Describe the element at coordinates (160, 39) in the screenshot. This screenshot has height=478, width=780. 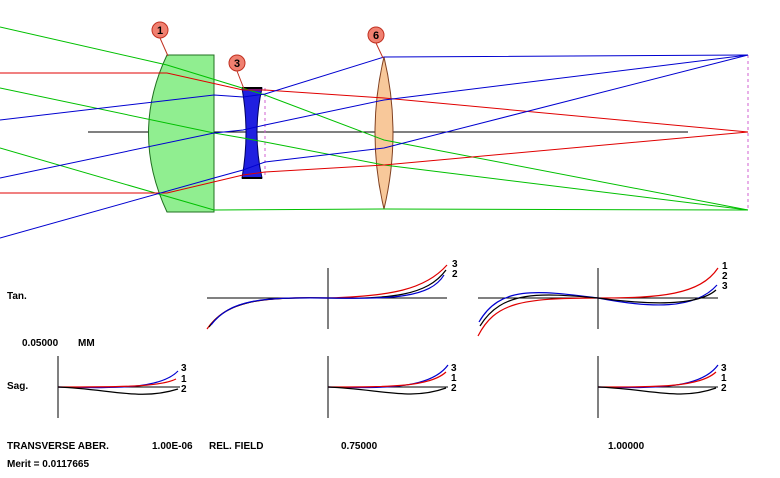
I see `surface-callout-1: 1` at that location.